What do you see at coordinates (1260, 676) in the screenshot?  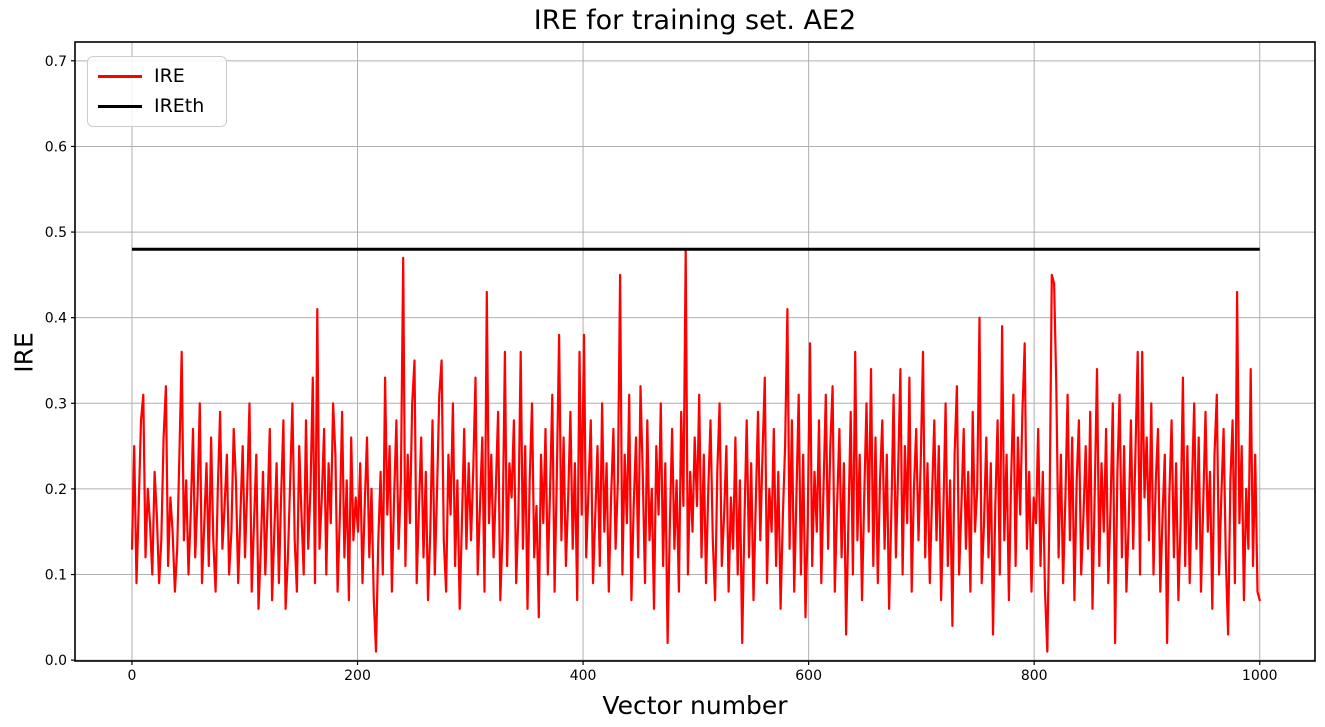 I see `x-tick-label: 1000` at bounding box center [1260, 676].